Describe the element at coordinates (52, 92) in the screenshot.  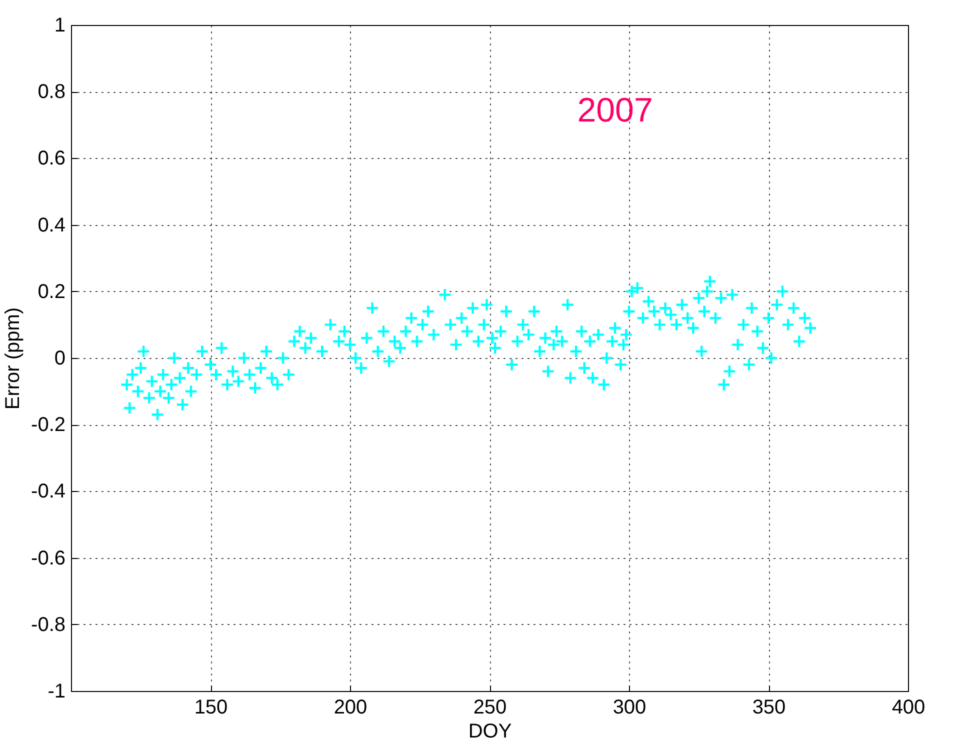
I see `y-tick-label: 0.8` at that location.